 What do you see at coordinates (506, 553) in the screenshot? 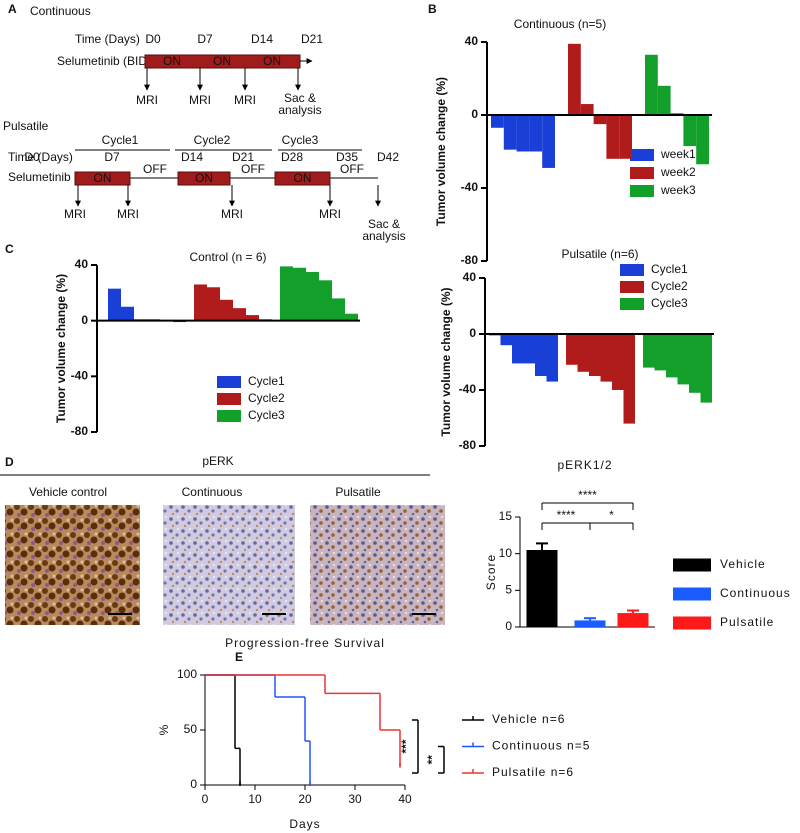
I see `y-tick-label: 10` at bounding box center [506, 553].